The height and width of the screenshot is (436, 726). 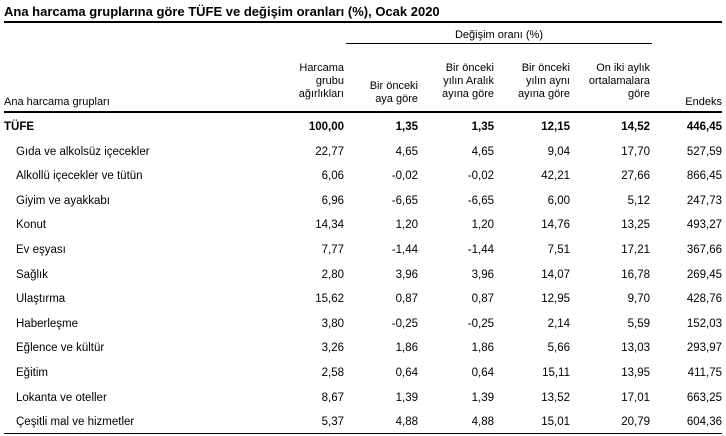 What do you see at coordinates (482, 274) in the screenshot?
I see `cell-december: 3,96` at bounding box center [482, 274].